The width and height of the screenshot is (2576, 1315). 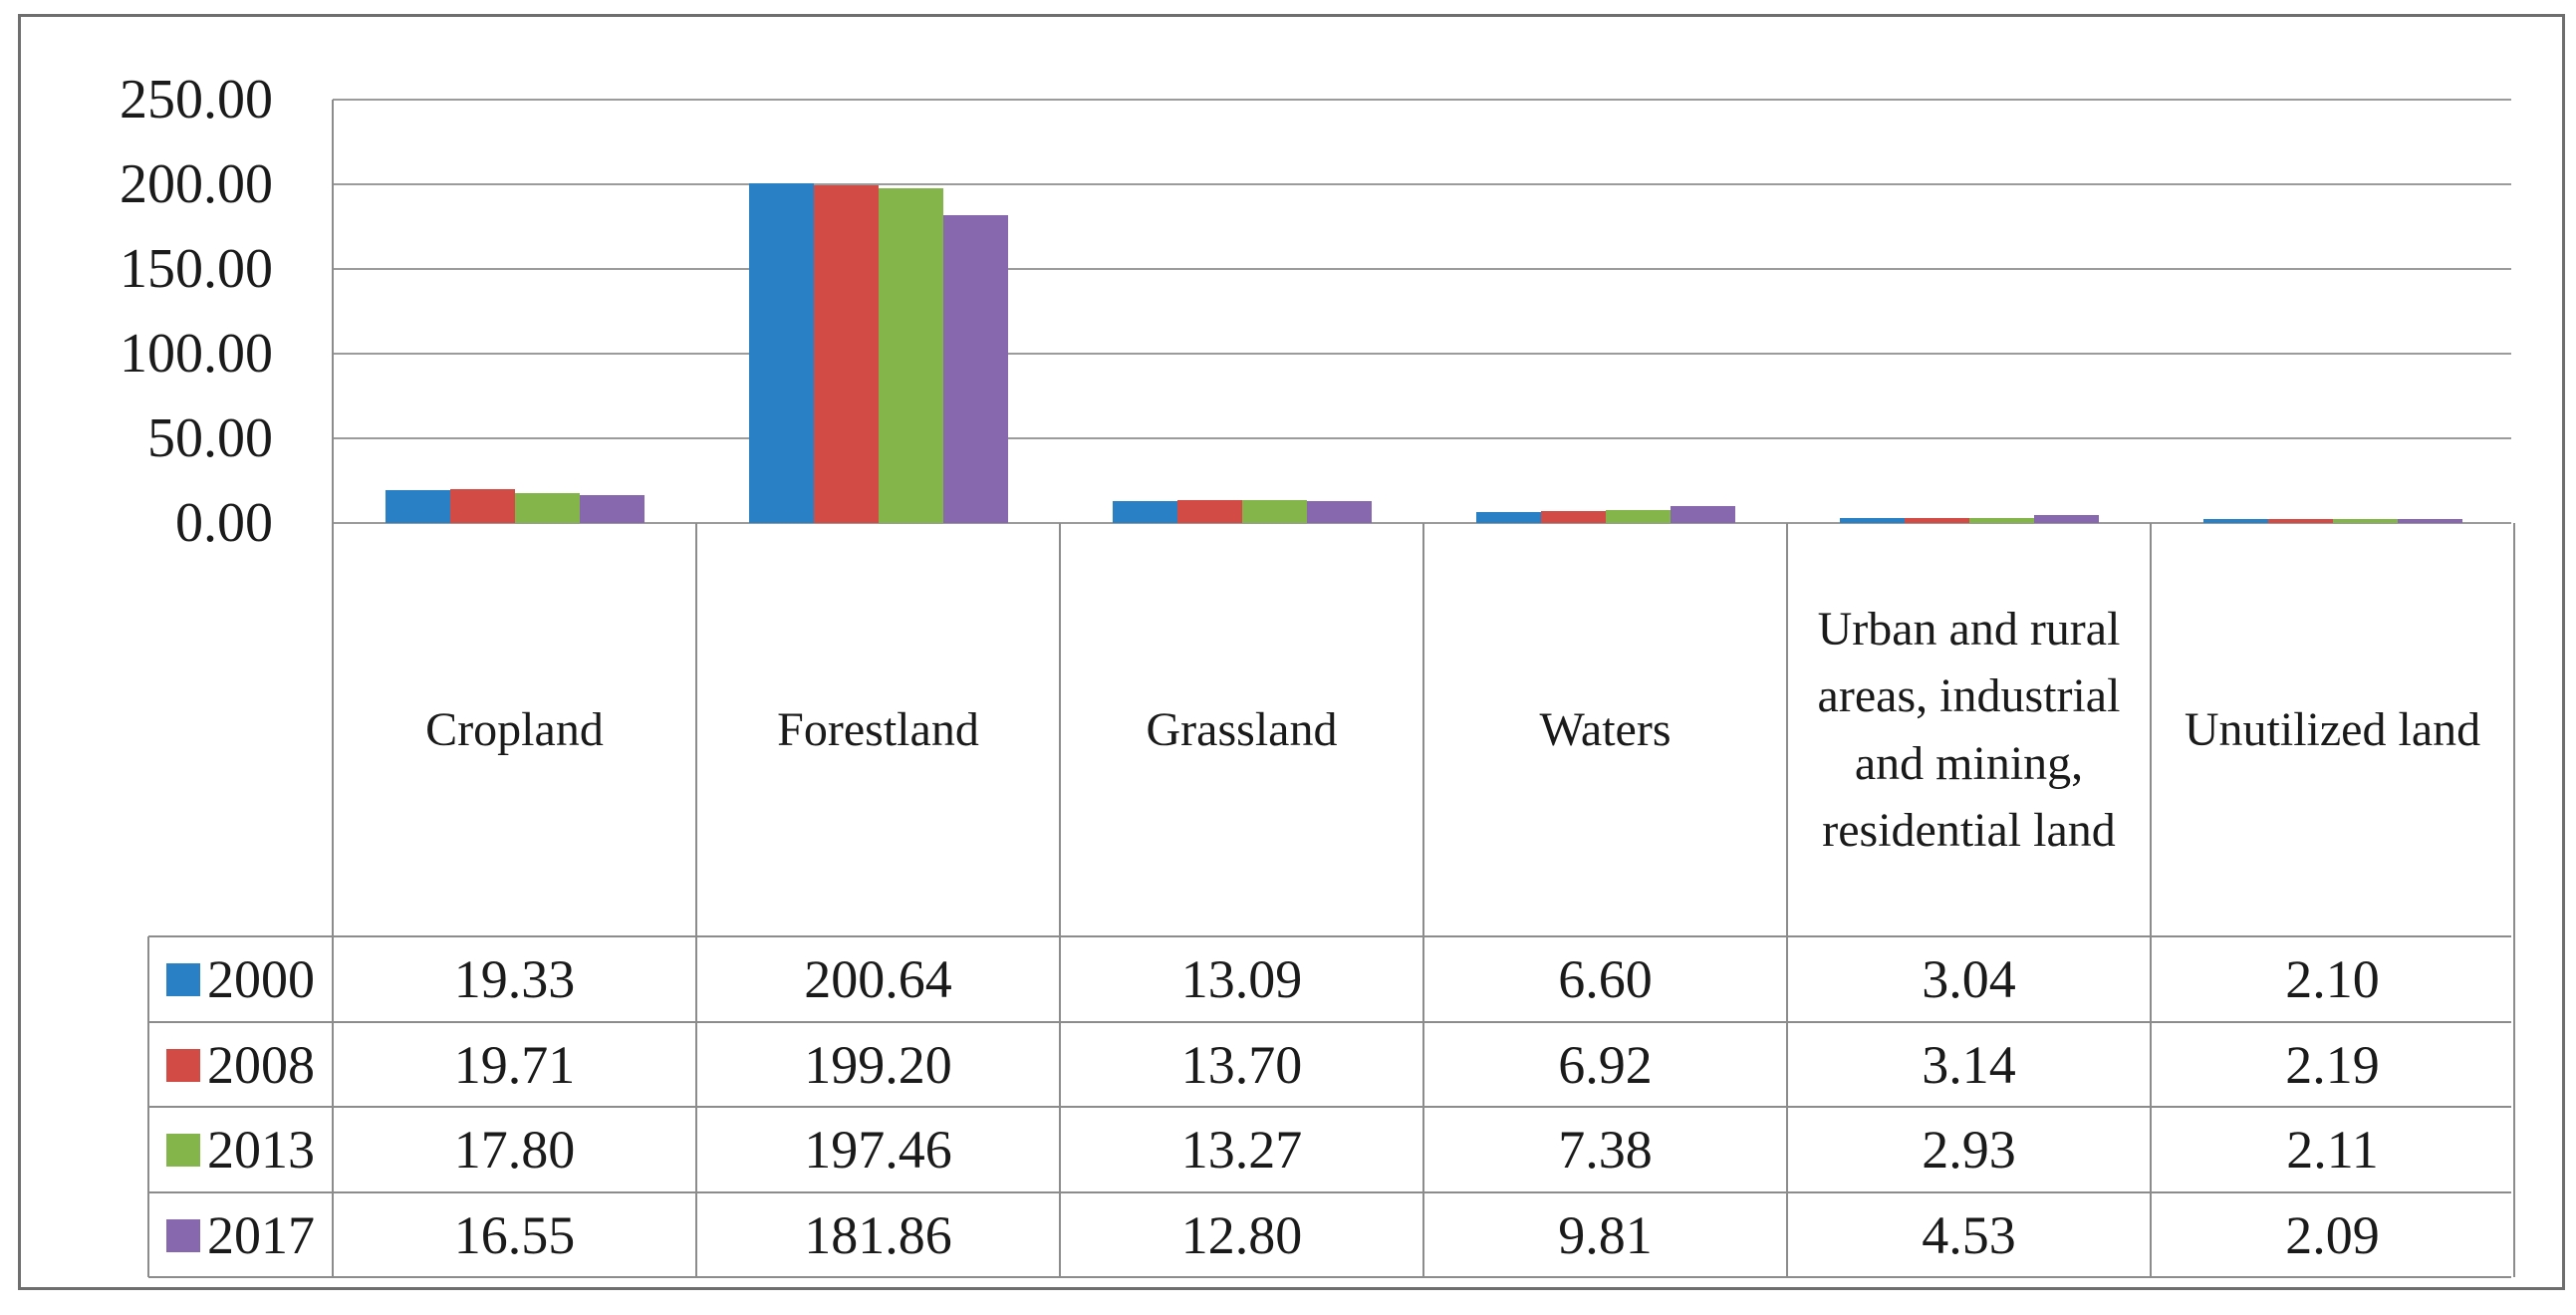 What do you see at coordinates (210, 438) in the screenshot?
I see `y-tick-label: 50.00` at bounding box center [210, 438].